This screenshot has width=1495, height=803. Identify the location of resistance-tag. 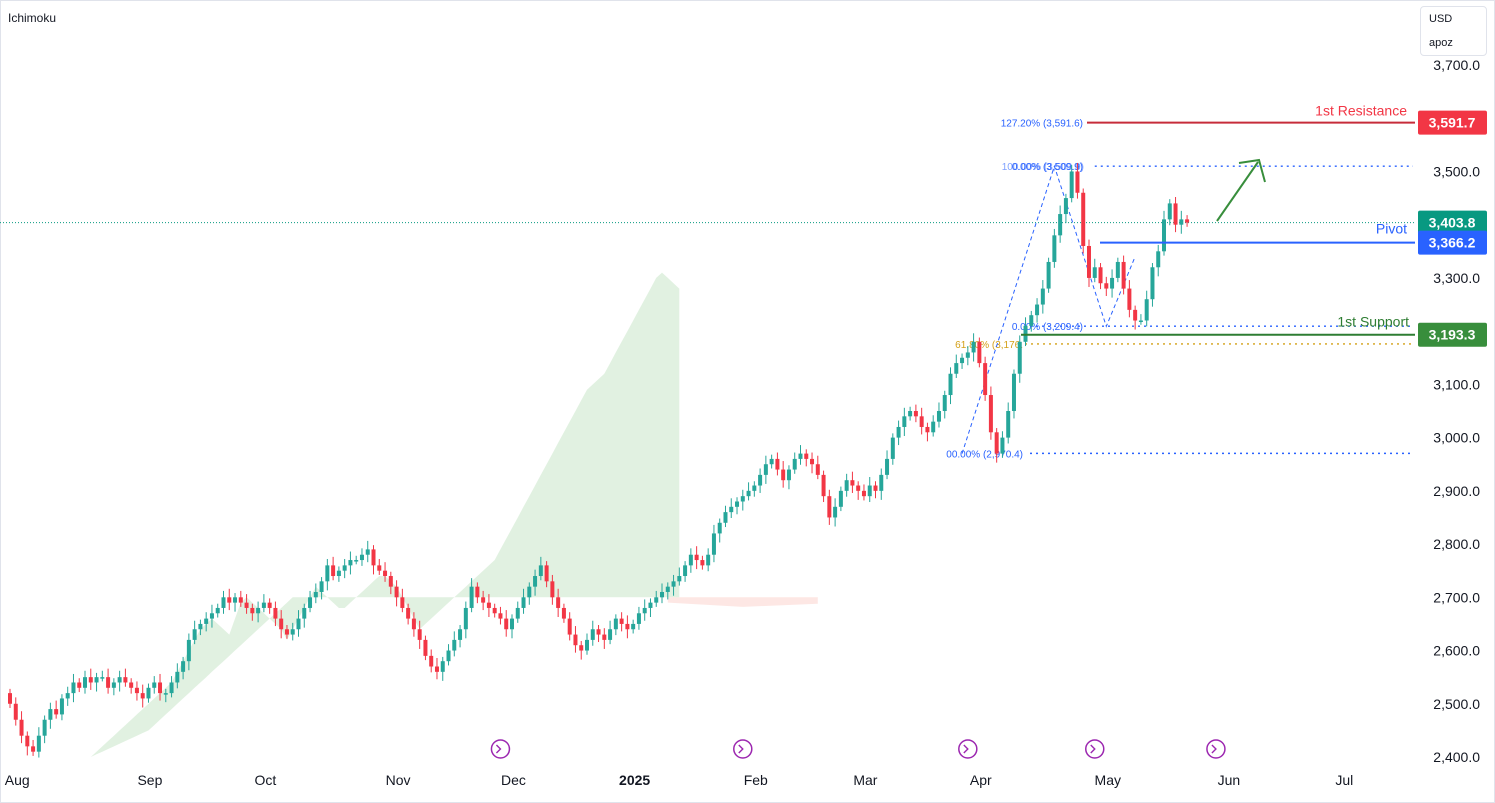
(1452, 122).